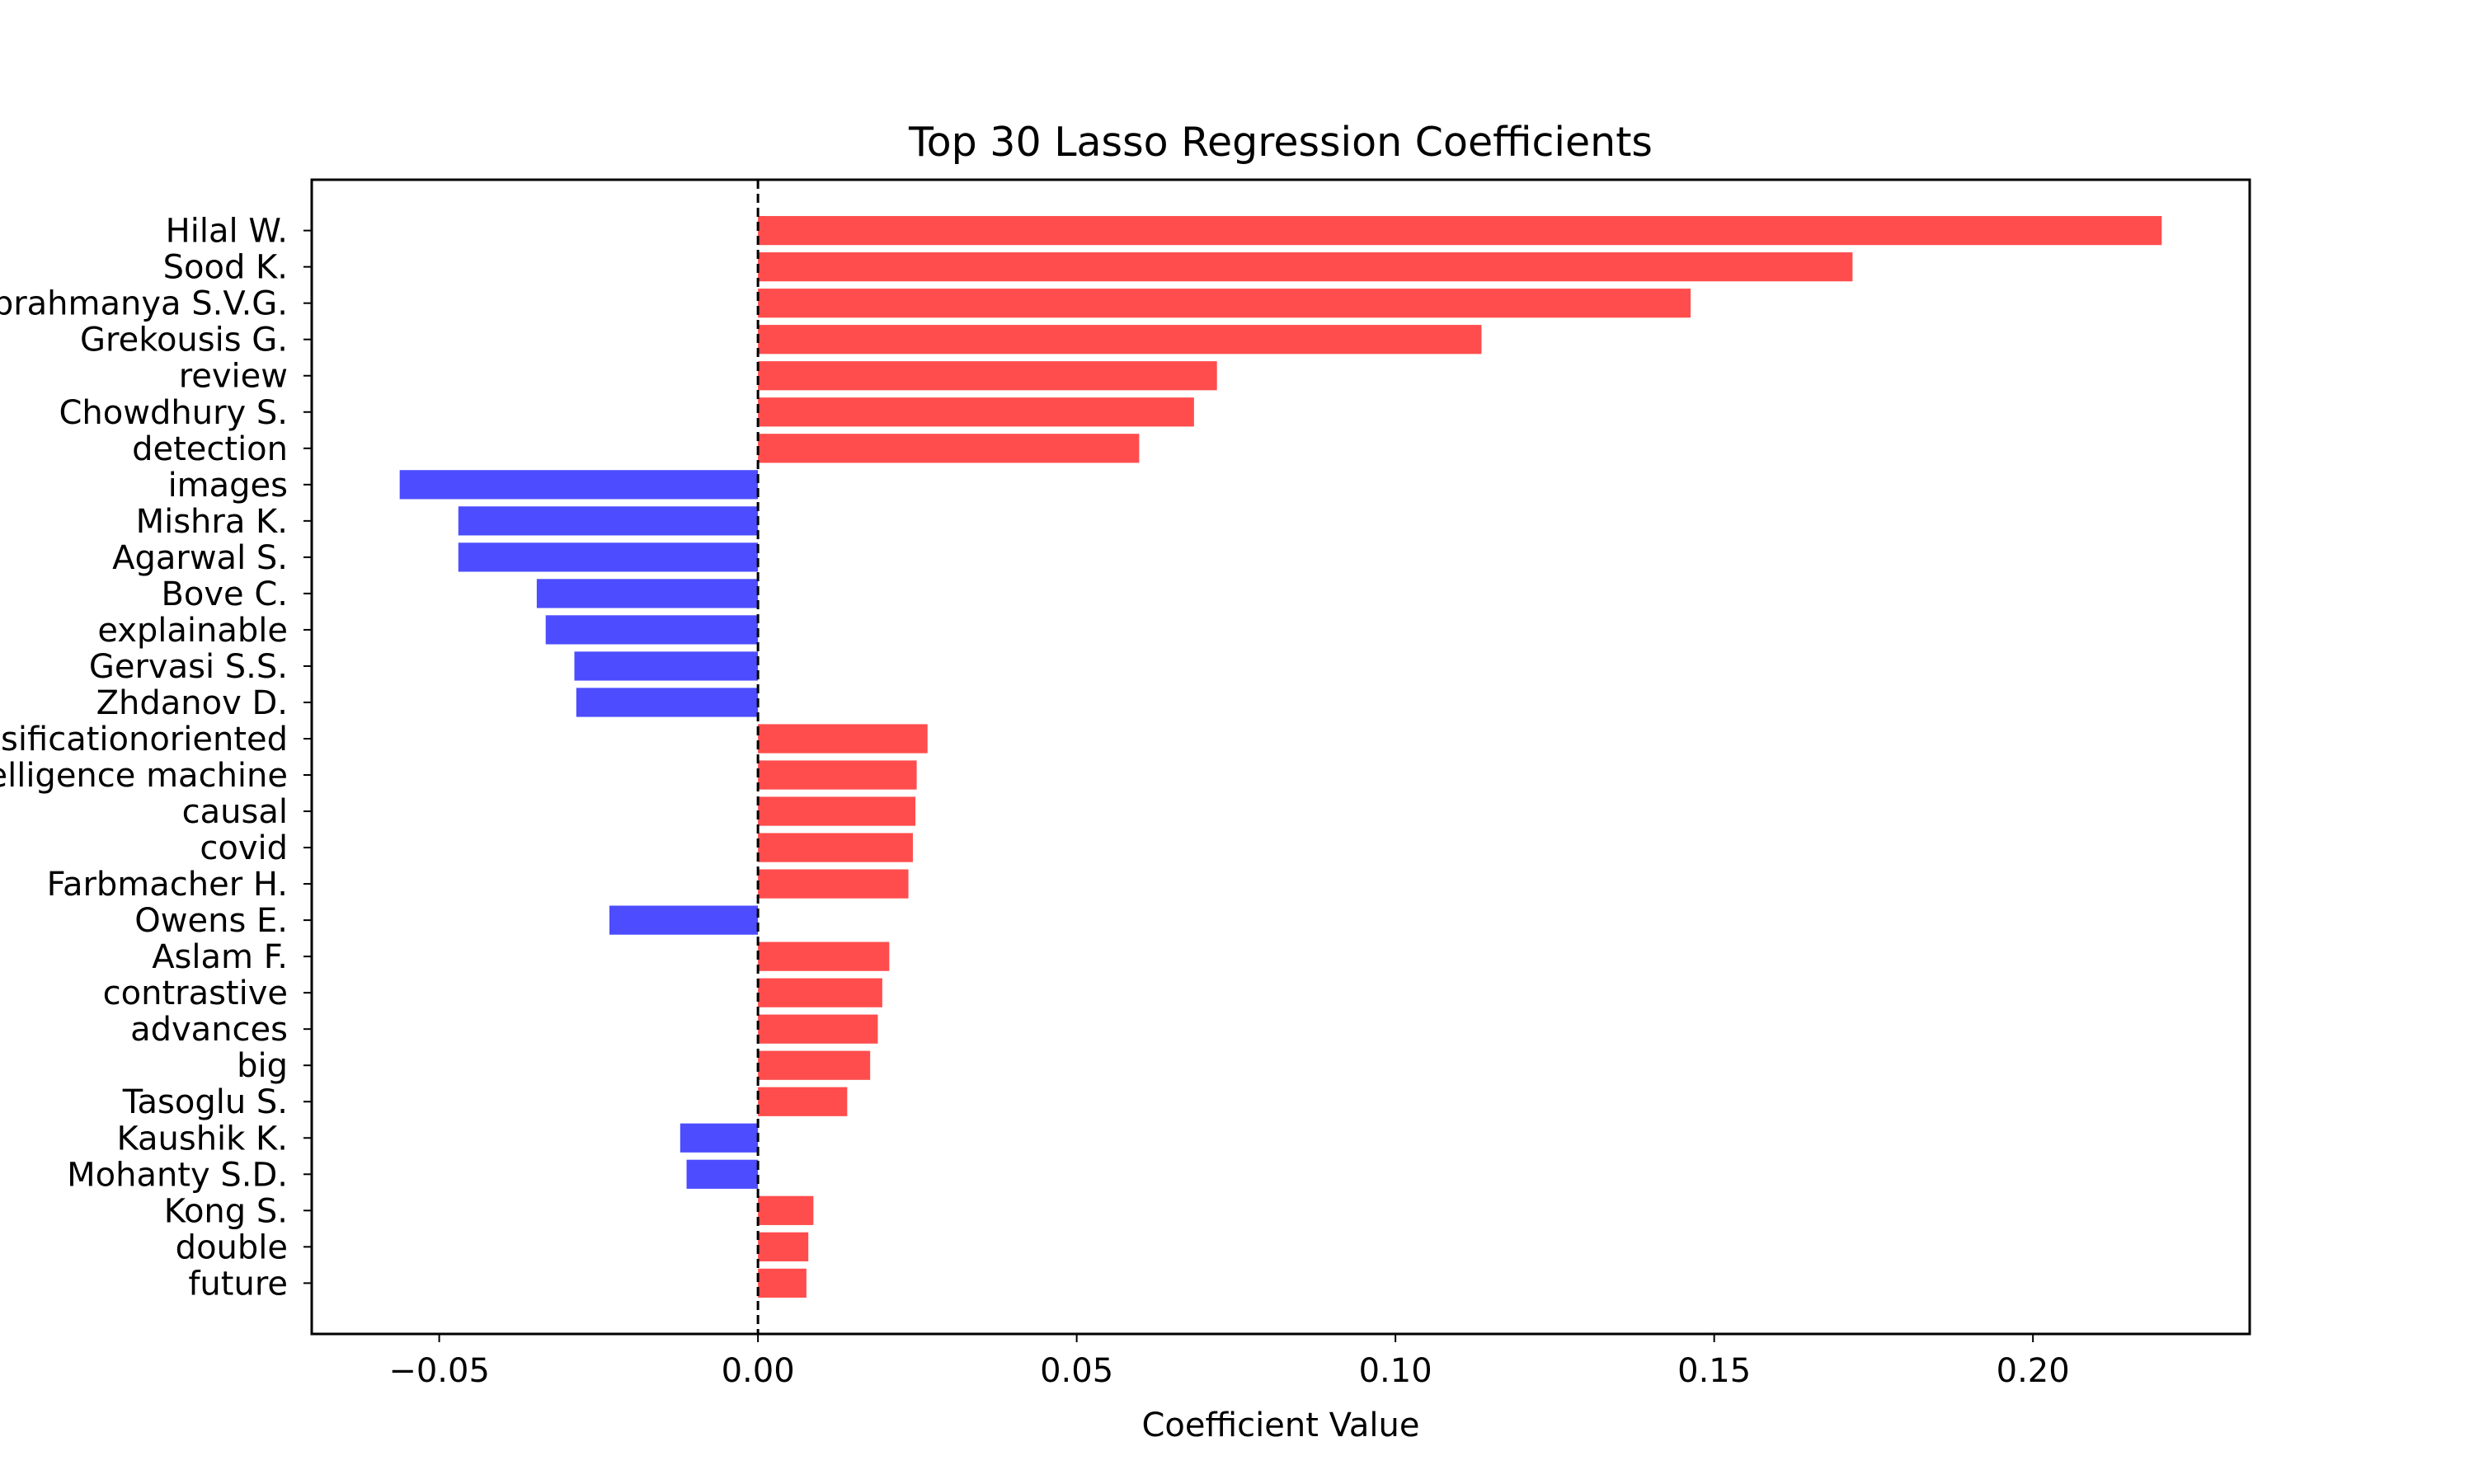 Image resolution: width=2474 pixels, height=1484 pixels. I want to click on y-tick-label: intelligence machine, so click(144, 776).